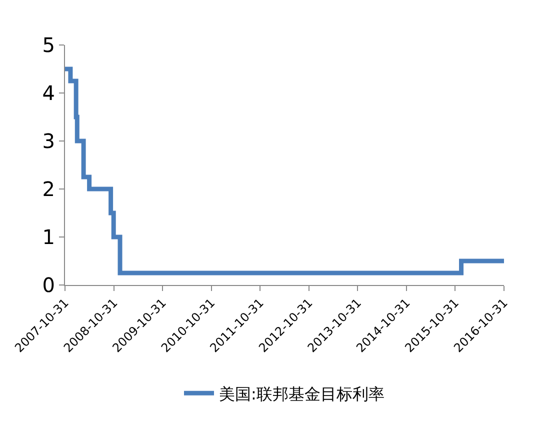  I want to click on y-tick-label: 2, so click(48, 189).